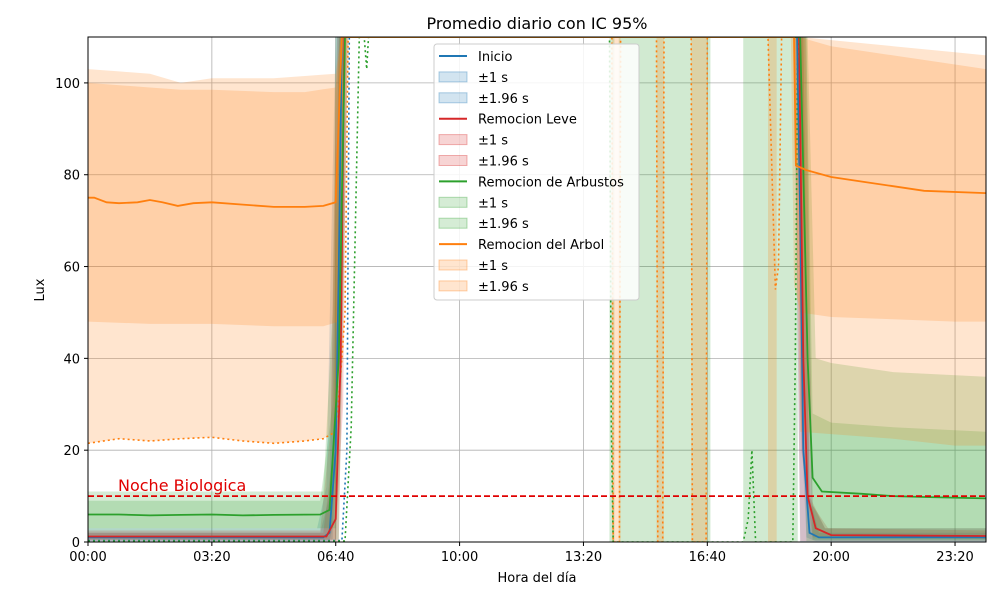 Image resolution: width=1000 pixels, height=600 pixels. What do you see at coordinates (67, 84) in the screenshot?
I see `y-tick-label: 100` at bounding box center [67, 84].